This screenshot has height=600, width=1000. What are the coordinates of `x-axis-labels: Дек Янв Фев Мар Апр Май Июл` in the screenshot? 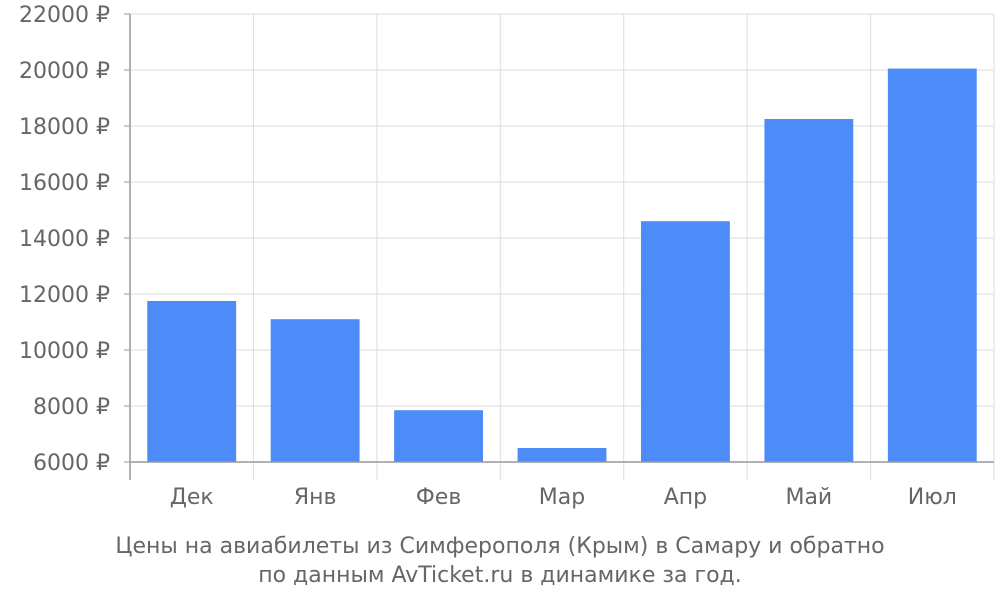 It's located at (562, 486).